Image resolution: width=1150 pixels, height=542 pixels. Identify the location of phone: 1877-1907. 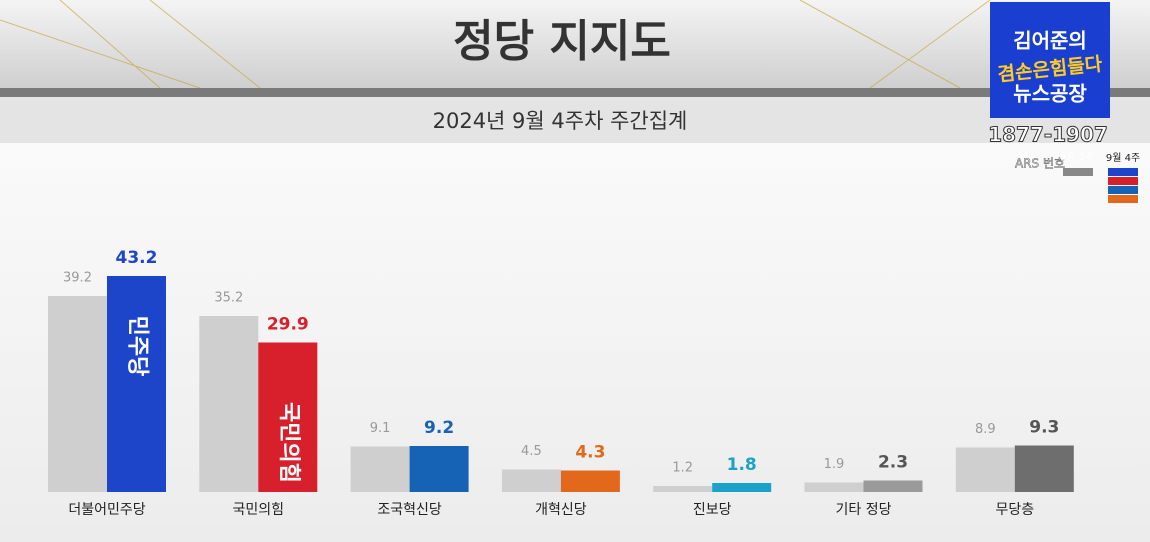
(1048, 135).